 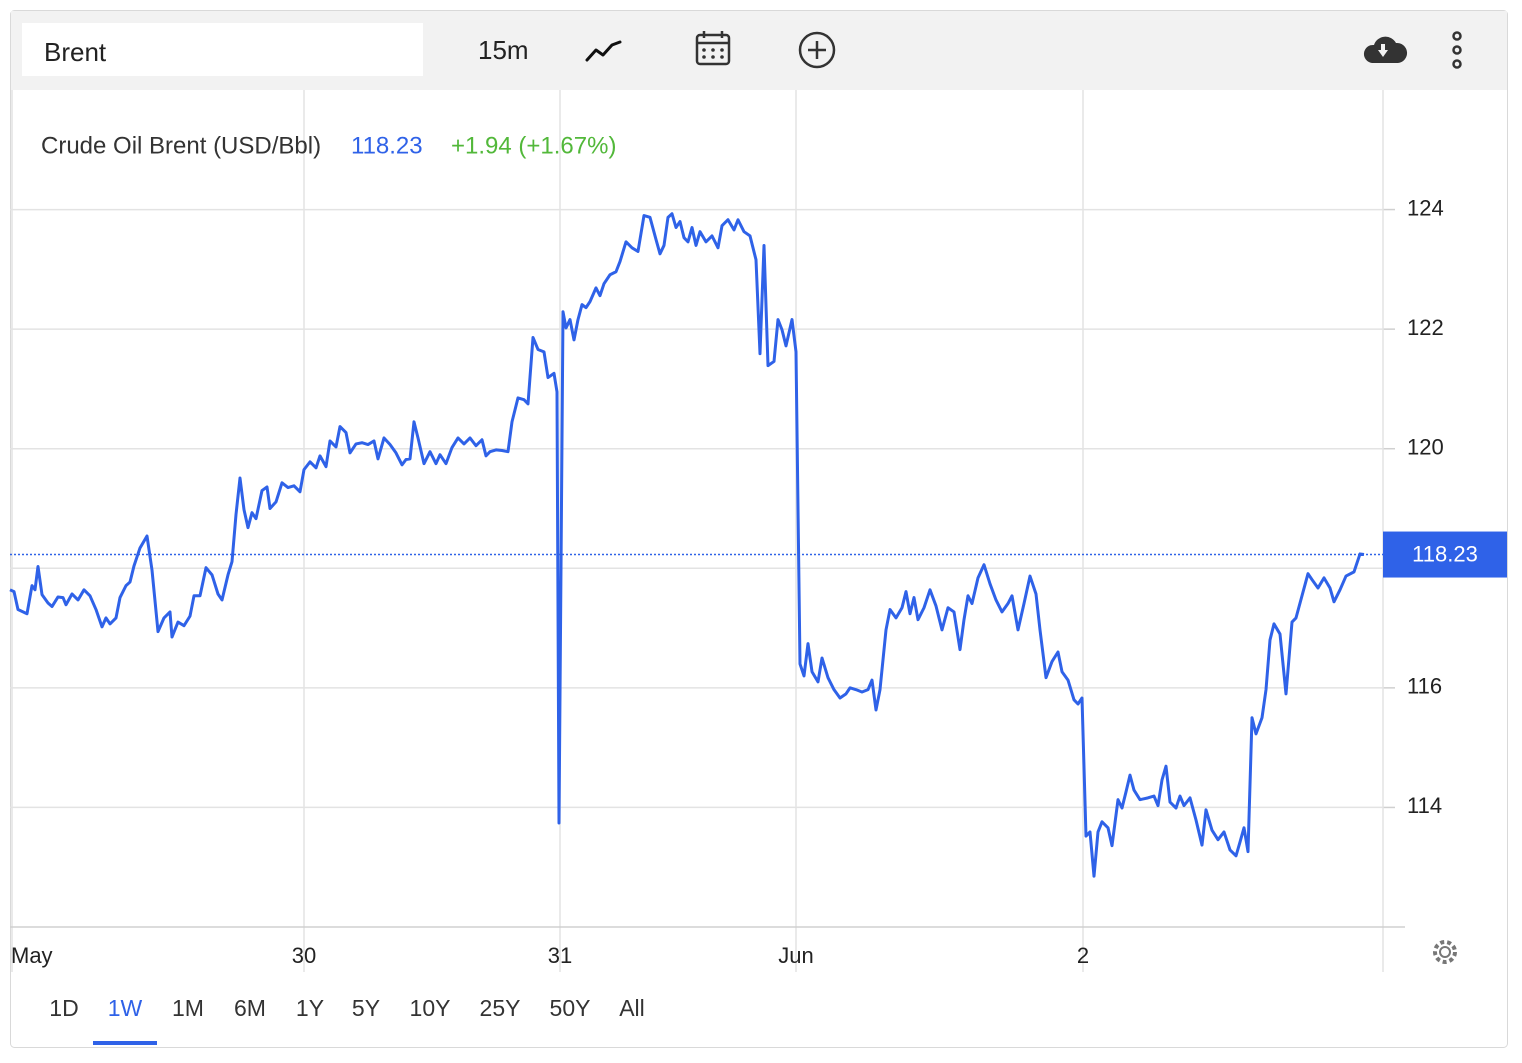 I want to click on y-tick-label: 124, so click(x=1425, y=207).